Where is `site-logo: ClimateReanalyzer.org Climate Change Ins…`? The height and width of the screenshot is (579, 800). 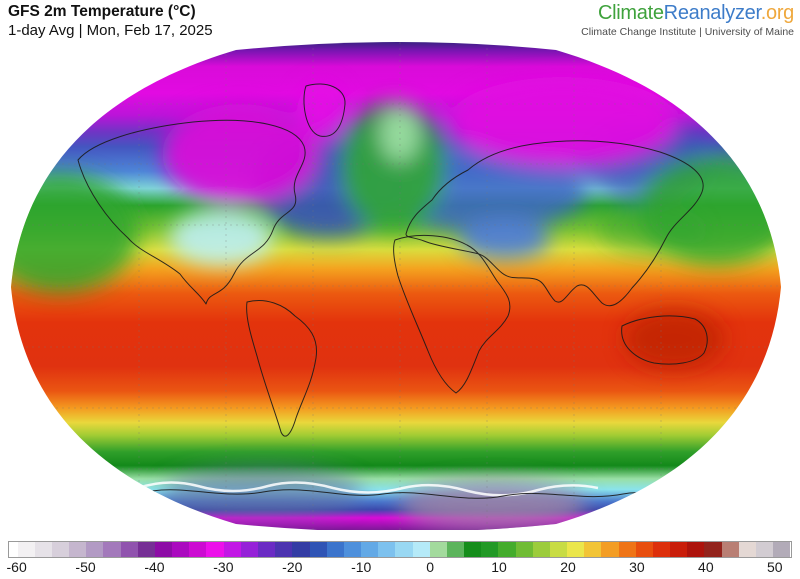 site-logo: ClimateReanalyzer.org Climate Change Ins… is located at coordinates (687, 20).